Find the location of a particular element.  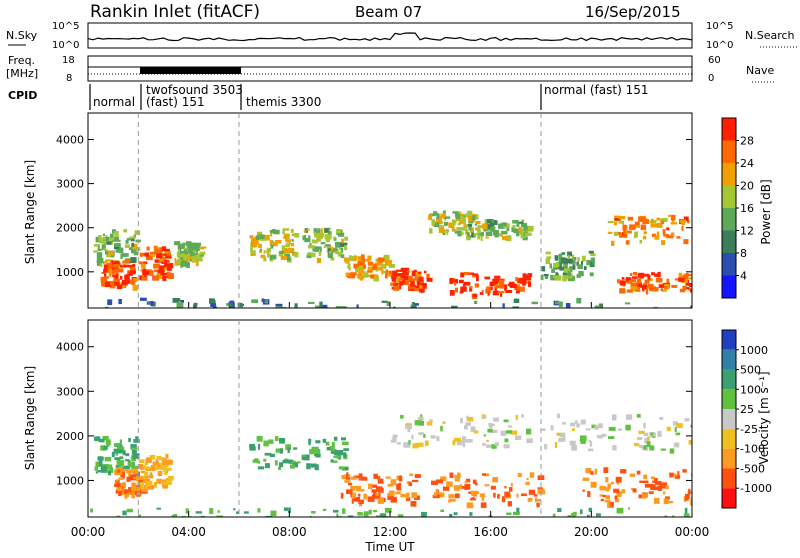

nsearch-label: N.Search is located at coordinates (770, 35).